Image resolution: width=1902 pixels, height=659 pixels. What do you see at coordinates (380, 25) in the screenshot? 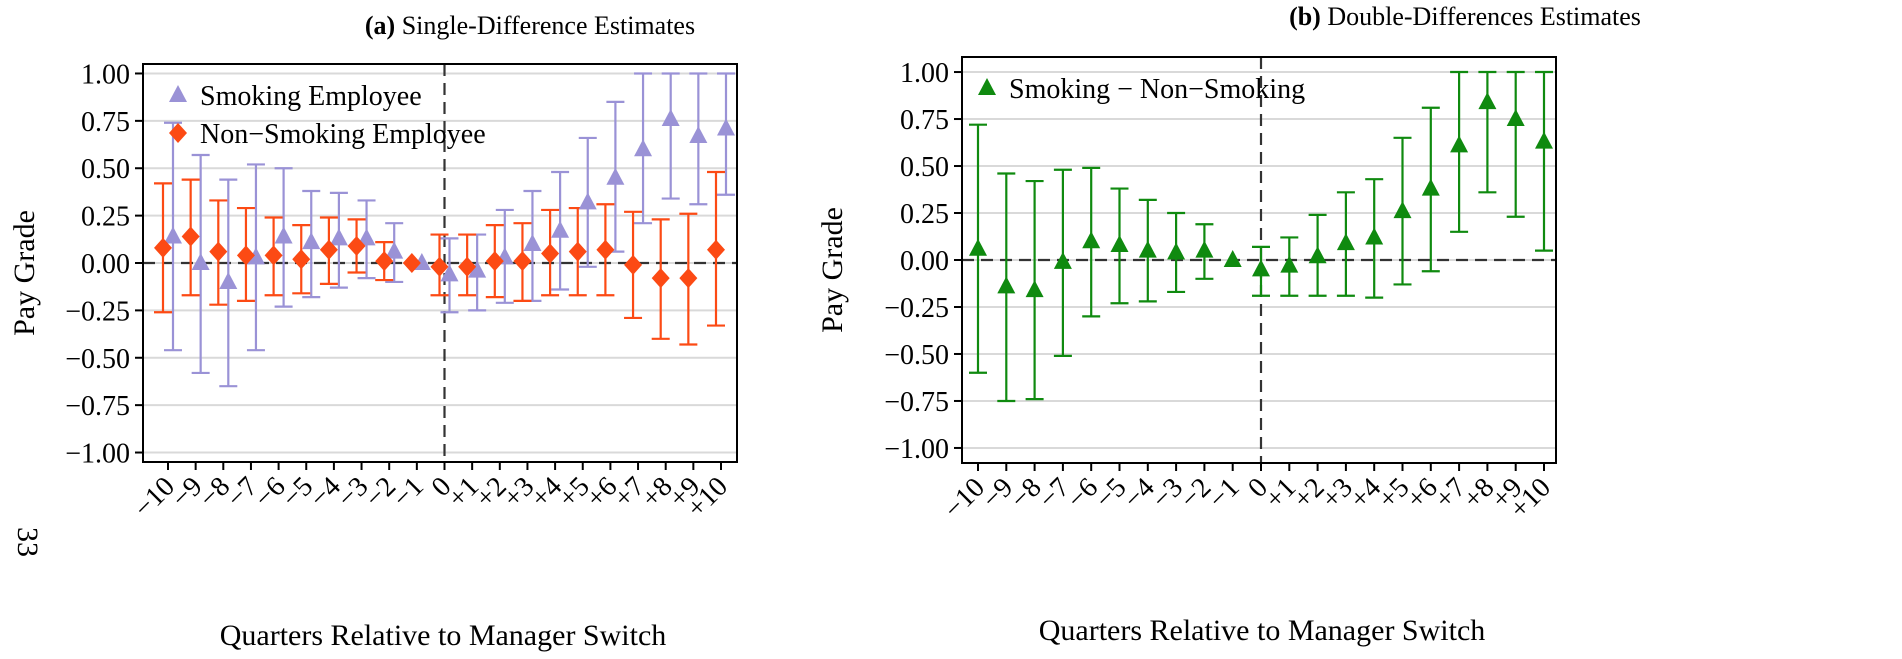
I see `panel-a-label: (a)` at bounding box center [380, 25].